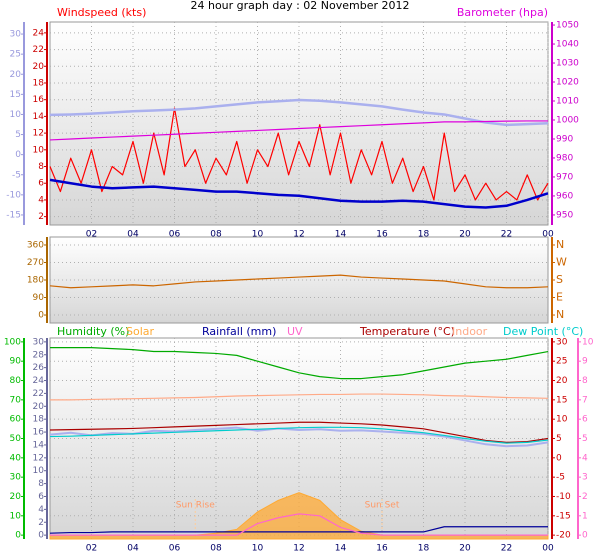  What do you see at coordinates (258, 235) in the screenshot?
I see `x-tick-label: 10` at bounding box center [258, 235].